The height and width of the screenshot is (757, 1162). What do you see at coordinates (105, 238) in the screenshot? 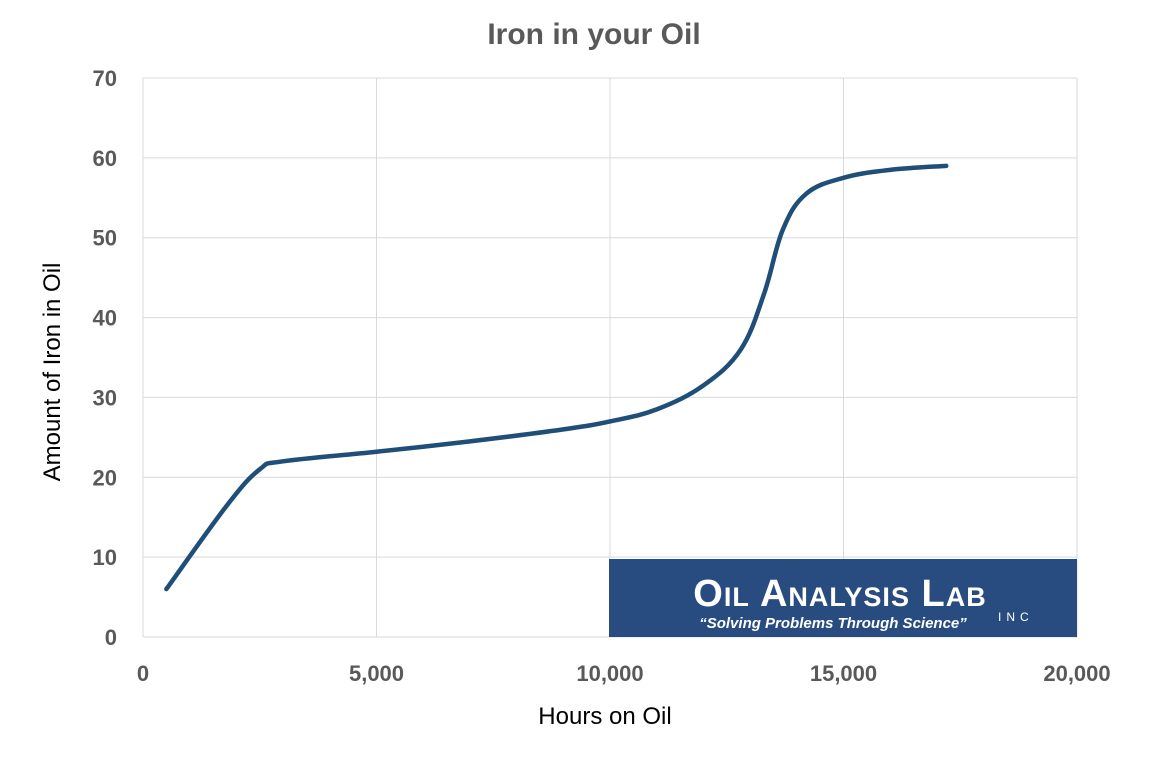
I see `y-tick-label: 50` at bounding box center [105, 238].